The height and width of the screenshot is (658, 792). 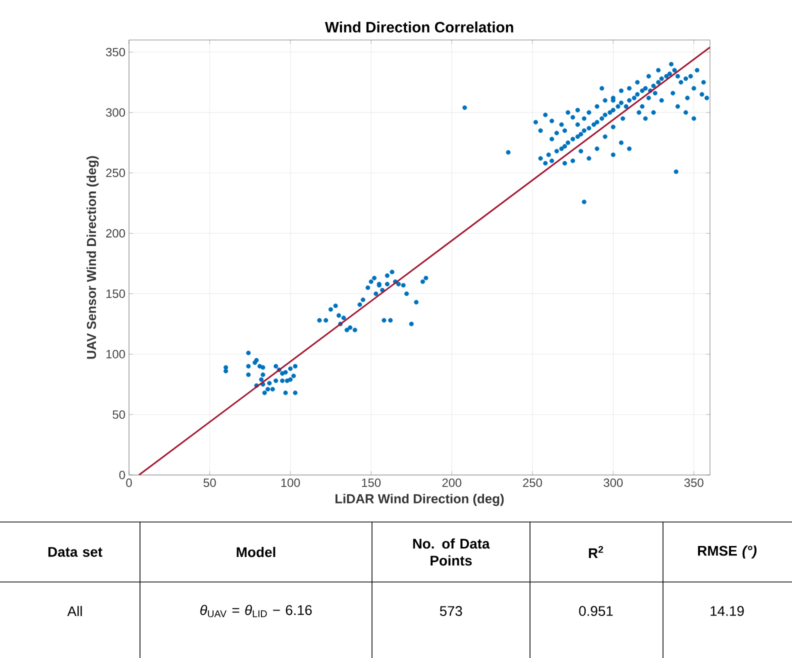 I want to click on x-tick-label: 350, so click(x=694, y=482).